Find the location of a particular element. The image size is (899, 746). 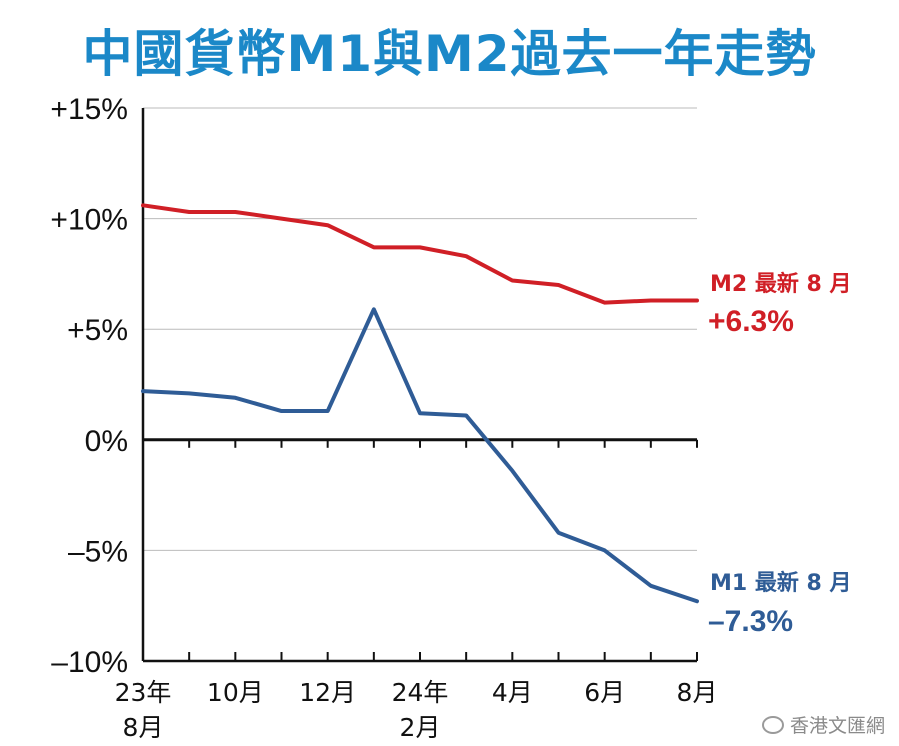

m2-latest-label: M2 最新 8 月 is located at coordinates (781, 284).